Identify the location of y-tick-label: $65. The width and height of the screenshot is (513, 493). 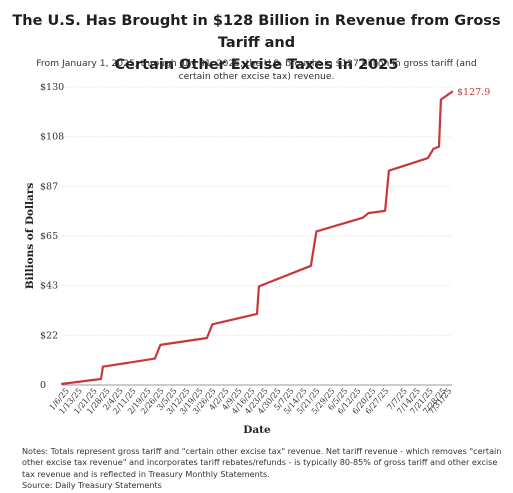
(49, 236).